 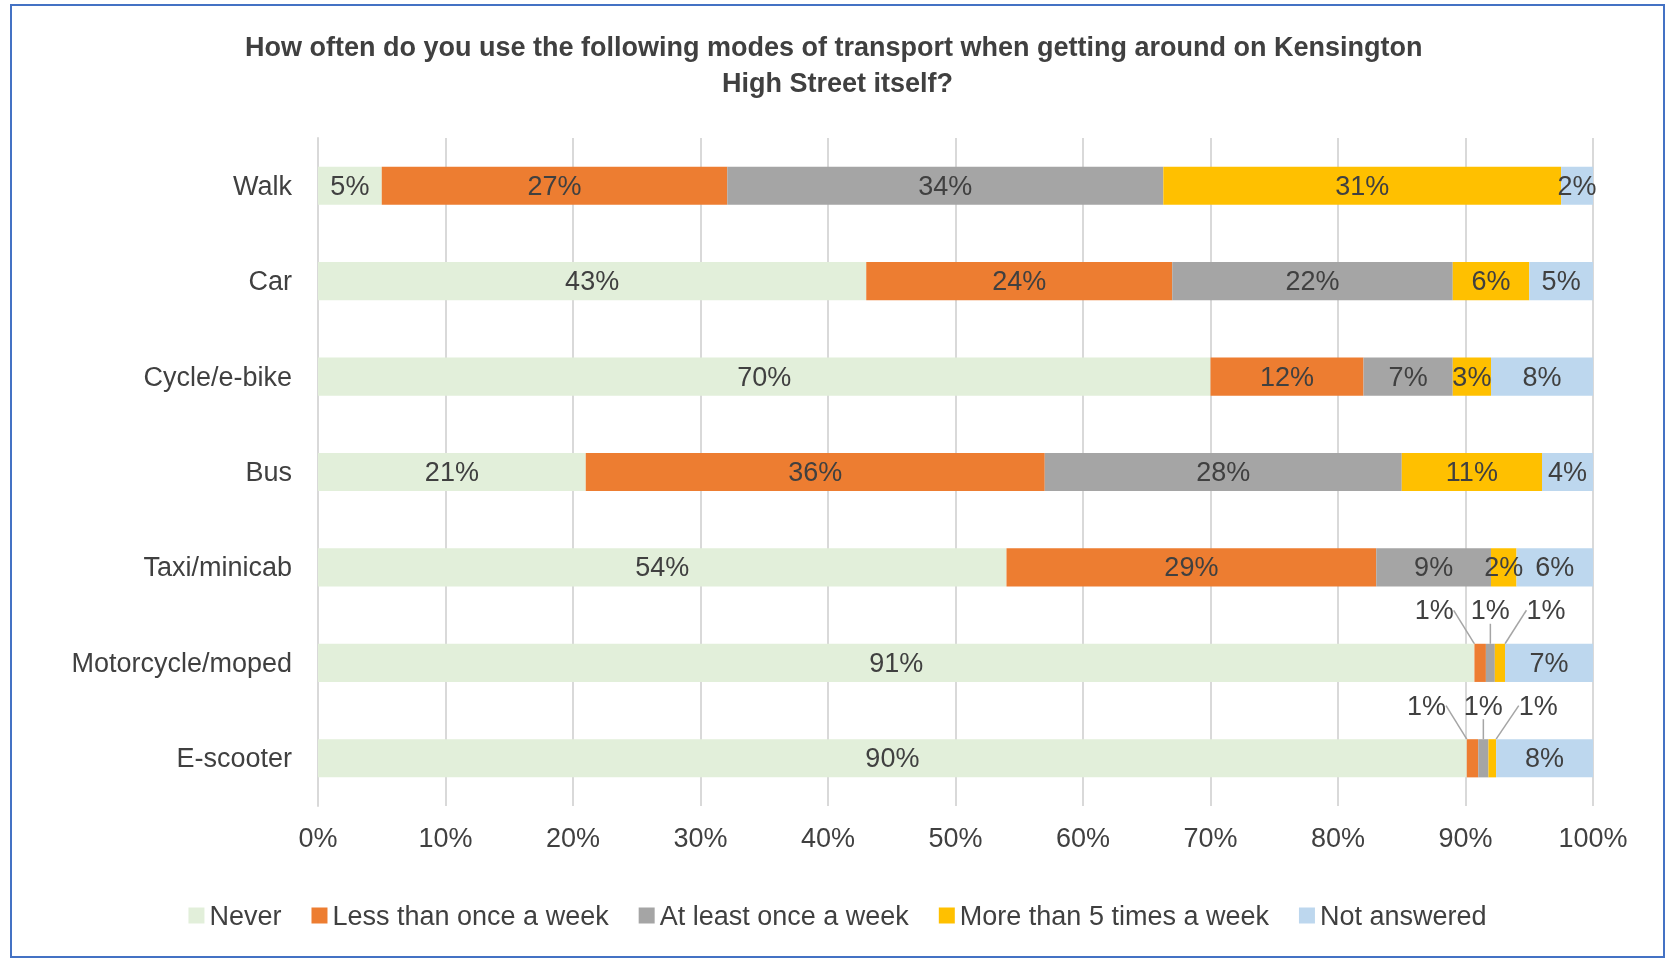 What do you see at coordinates (828, 837) in the screenshot?
I see `x-tick-label: 40%` at bounding box center [828, 837].